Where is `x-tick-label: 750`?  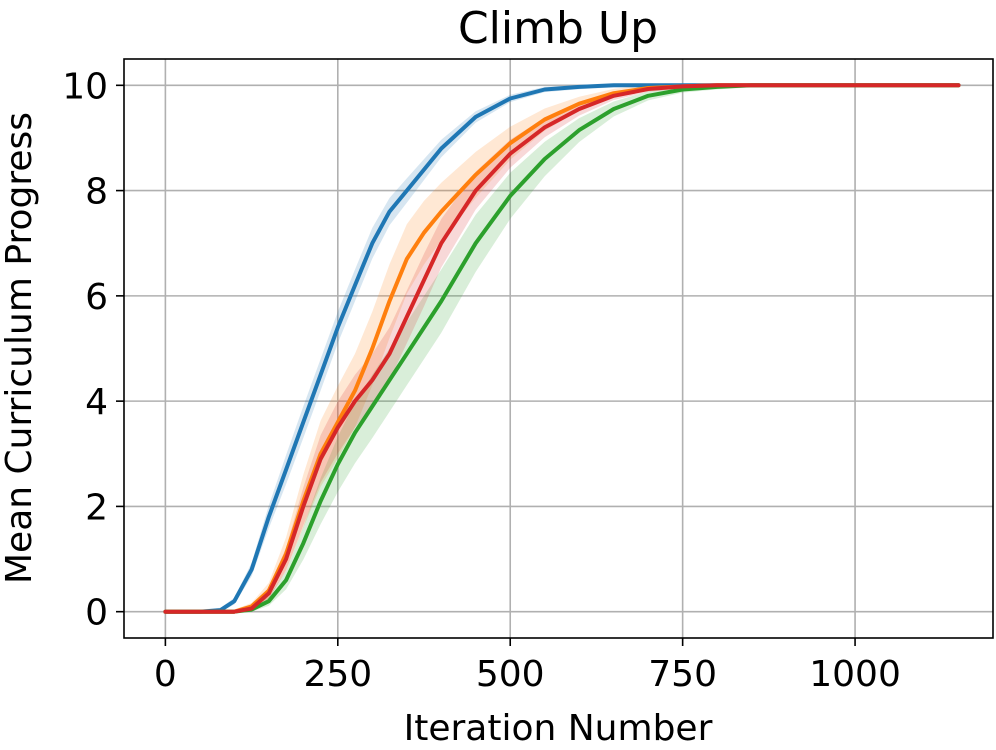 x-tick-label: 750 is located at coordinates (682, 674).